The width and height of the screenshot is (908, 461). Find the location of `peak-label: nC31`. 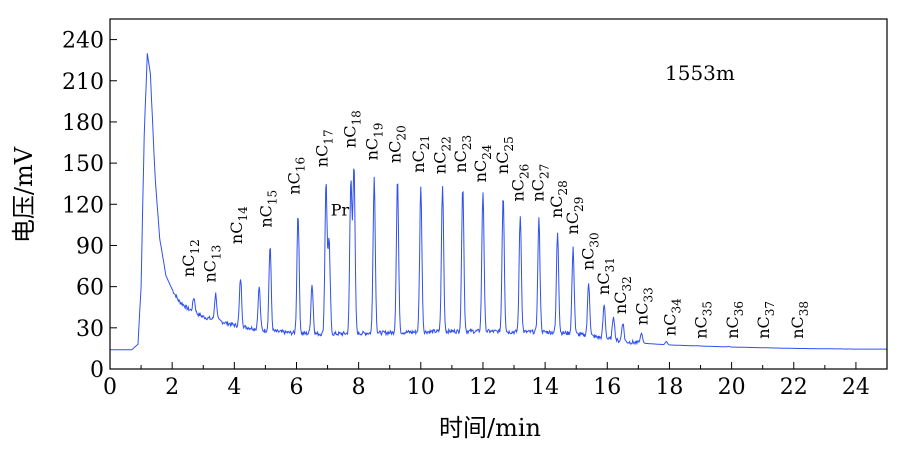

peak-label: nC31 is located at coordinates (605, 276).